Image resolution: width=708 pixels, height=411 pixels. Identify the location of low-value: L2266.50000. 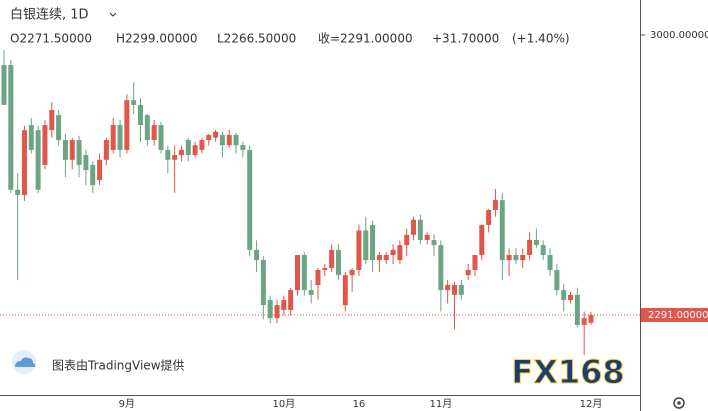
(256, 39).